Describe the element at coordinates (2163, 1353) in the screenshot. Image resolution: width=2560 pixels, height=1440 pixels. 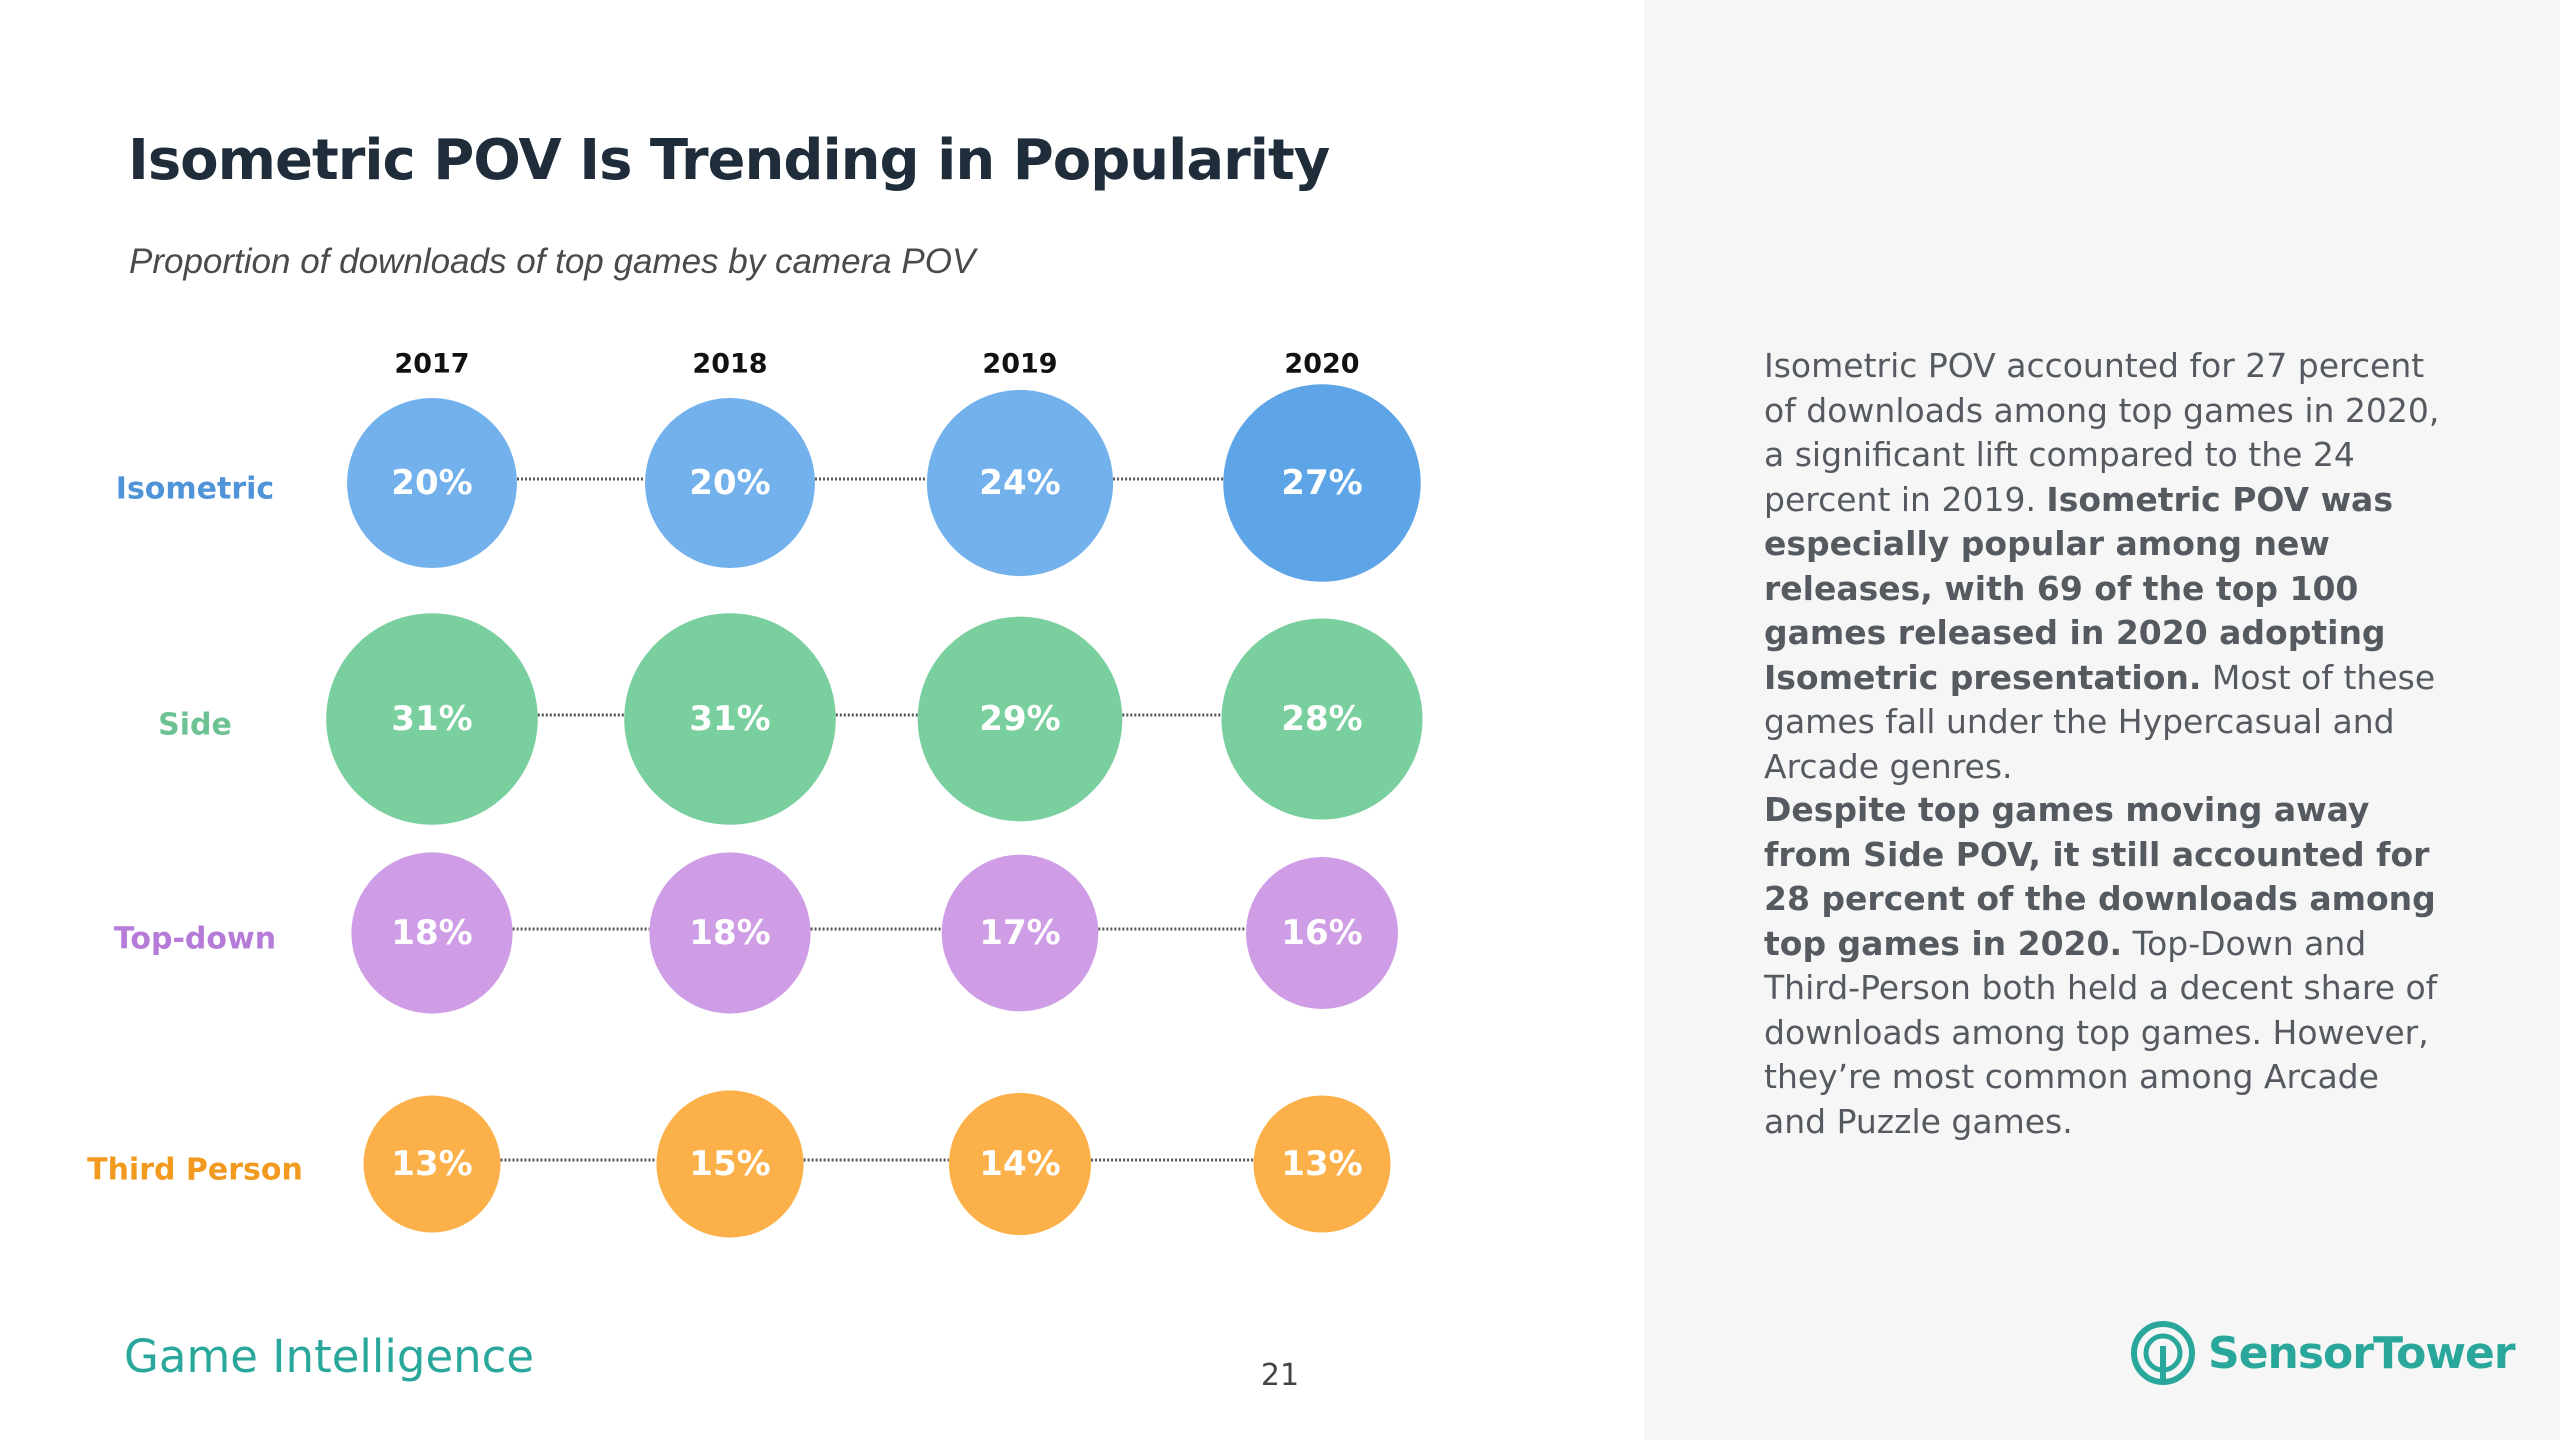
I see `sensor-tower-logo-icon` at that location.